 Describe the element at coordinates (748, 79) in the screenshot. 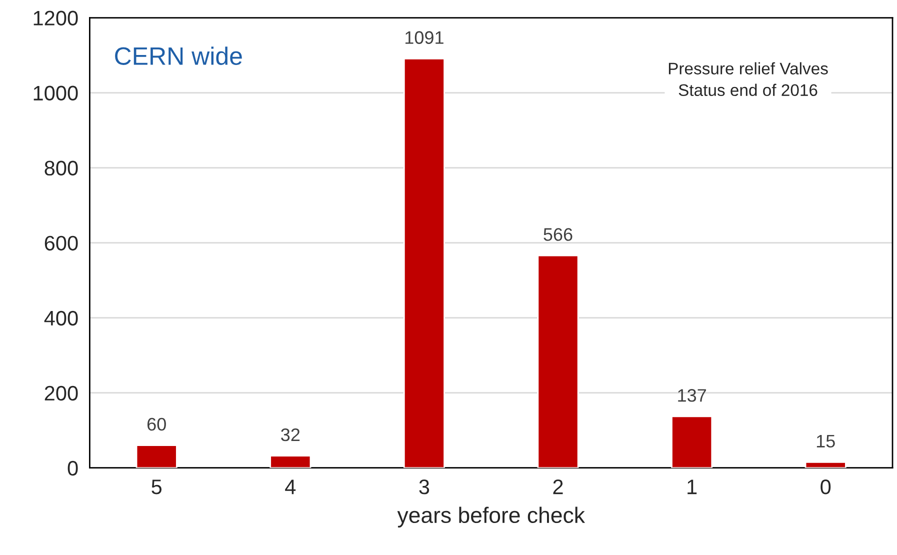

I see `annotation: Pressure relief Valves Status end of 2016` at that location.